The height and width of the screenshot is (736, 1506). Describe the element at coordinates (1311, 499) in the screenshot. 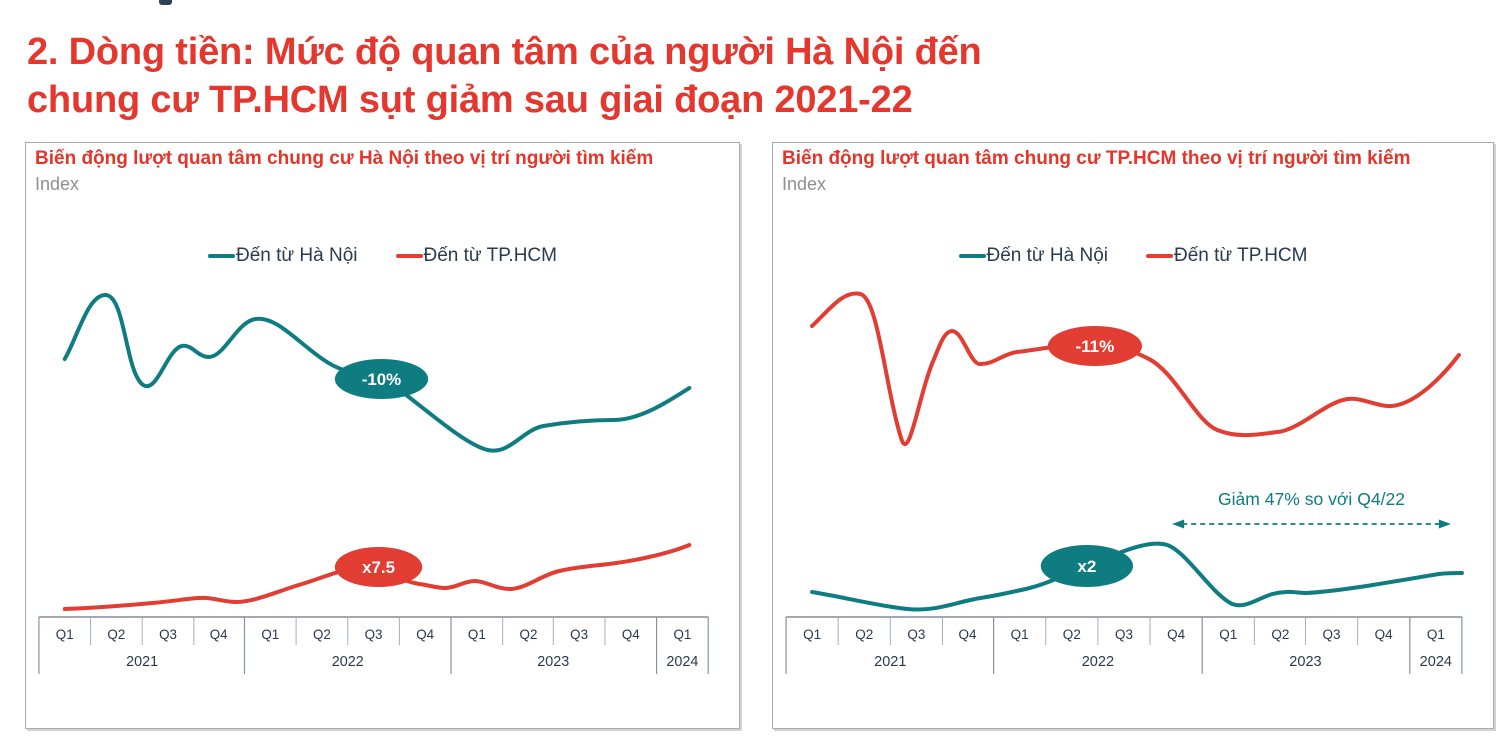

I see `annotation-text: Giảm 47% so với Q4/22` at that location.